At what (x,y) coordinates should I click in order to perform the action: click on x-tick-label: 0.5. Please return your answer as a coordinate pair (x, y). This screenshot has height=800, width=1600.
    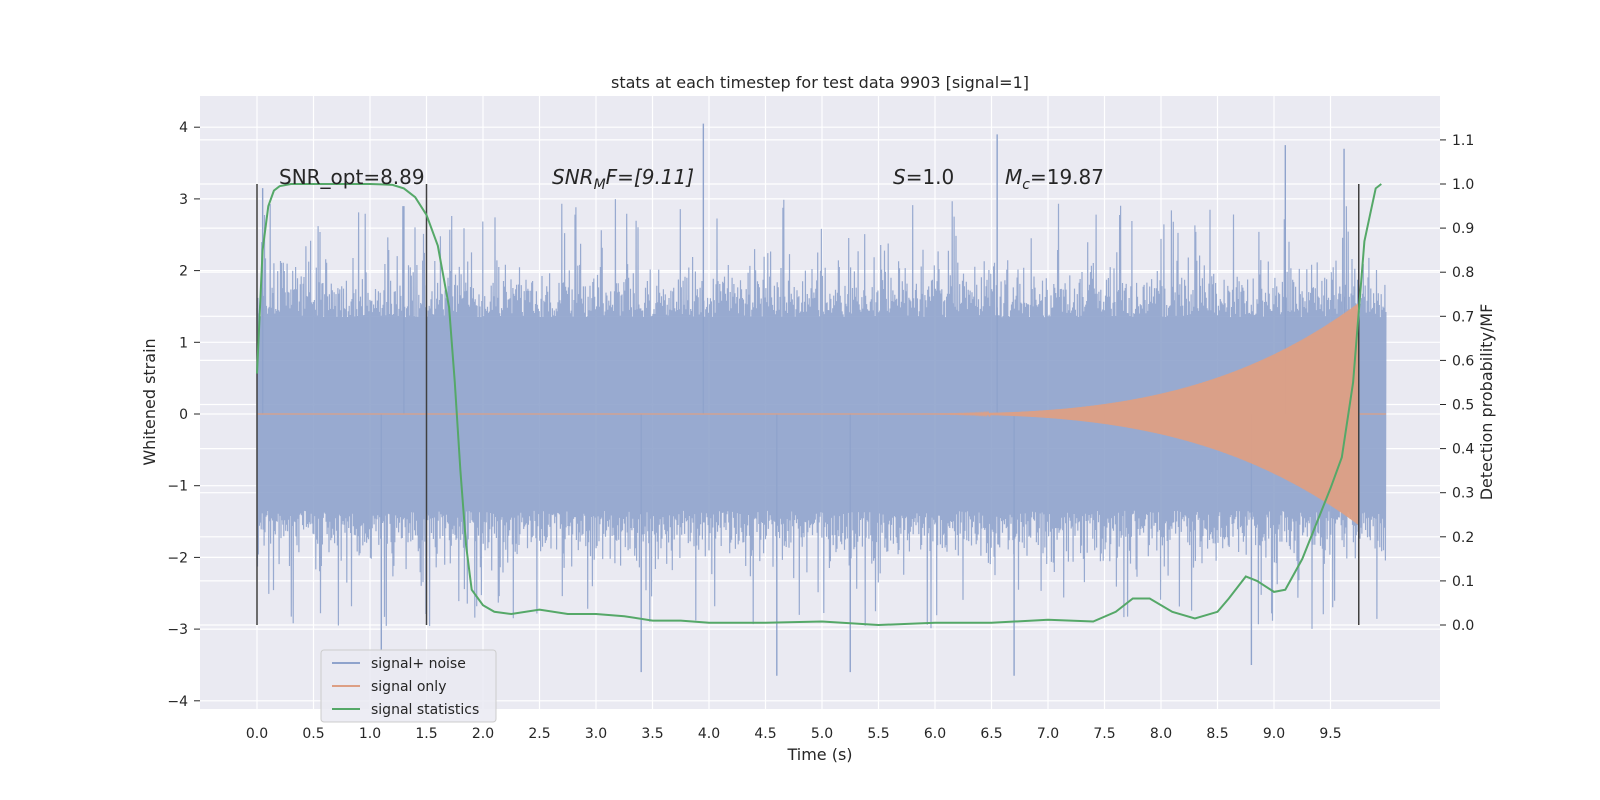
    Looking at the image, I should click on (313, 734).